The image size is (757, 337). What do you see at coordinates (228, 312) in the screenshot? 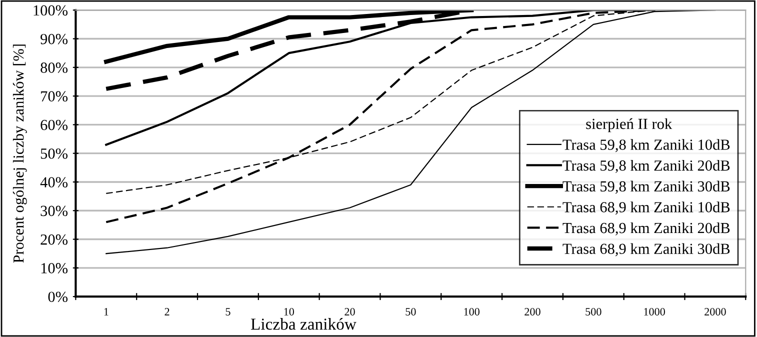
I see `x-tick-label: 5` at bounding box center [228, 312].